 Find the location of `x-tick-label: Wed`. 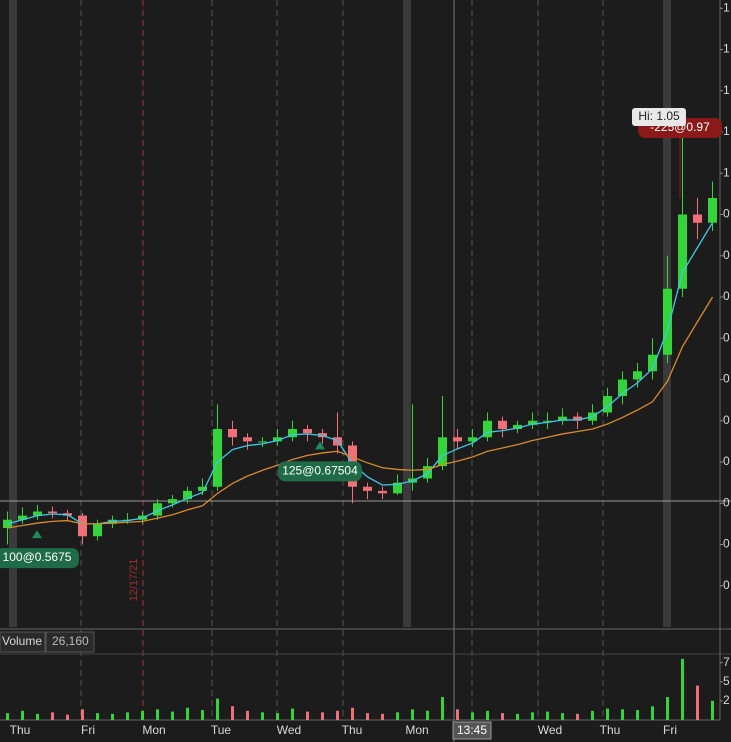

x-tick-label: Wed is located at coordinates (550, 730).